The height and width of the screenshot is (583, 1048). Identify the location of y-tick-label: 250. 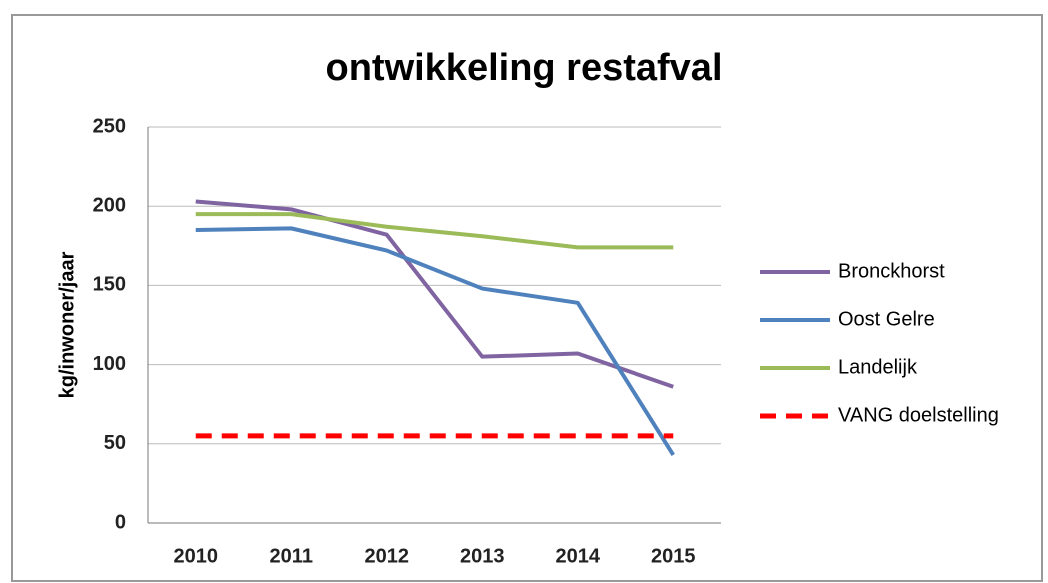
(109, 126).